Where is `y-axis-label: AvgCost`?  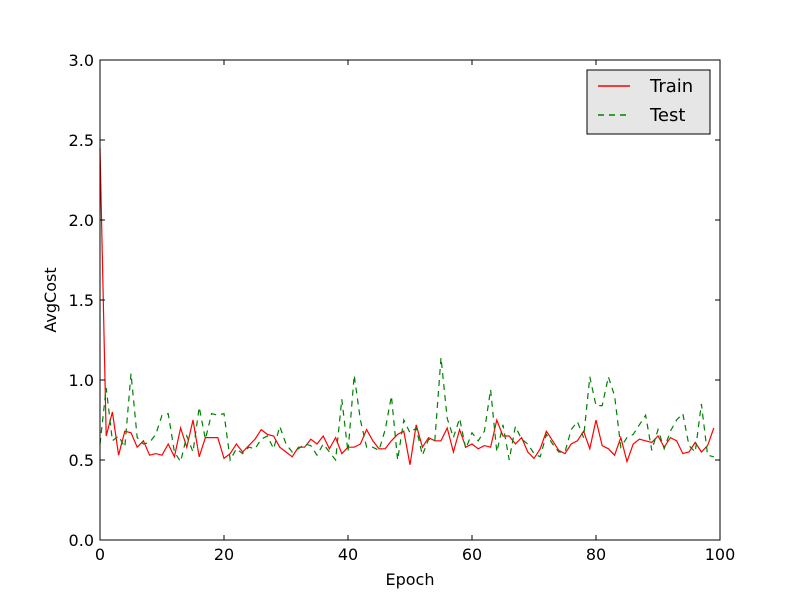
y-axis-label: AvgCost is located at coordinates (50, 299).